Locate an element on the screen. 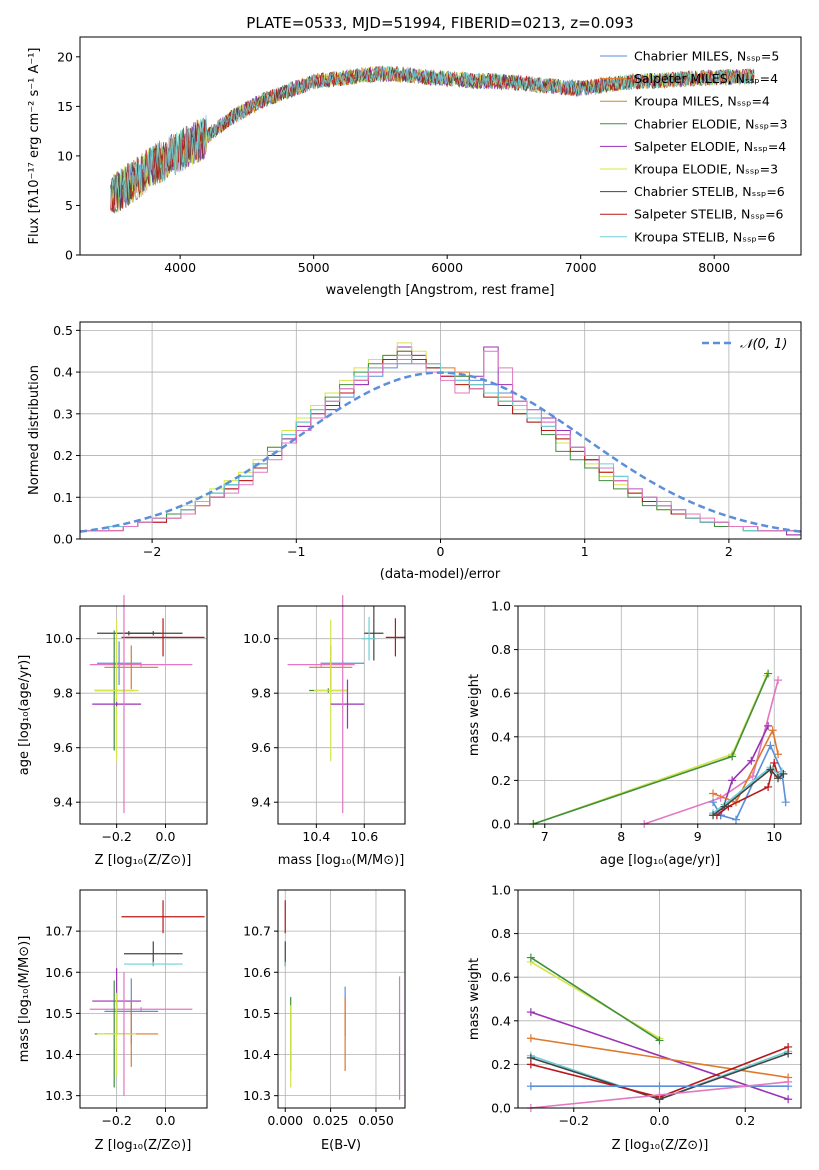  age-vs-mass-axes-frame is located at coordinates (341, 715).